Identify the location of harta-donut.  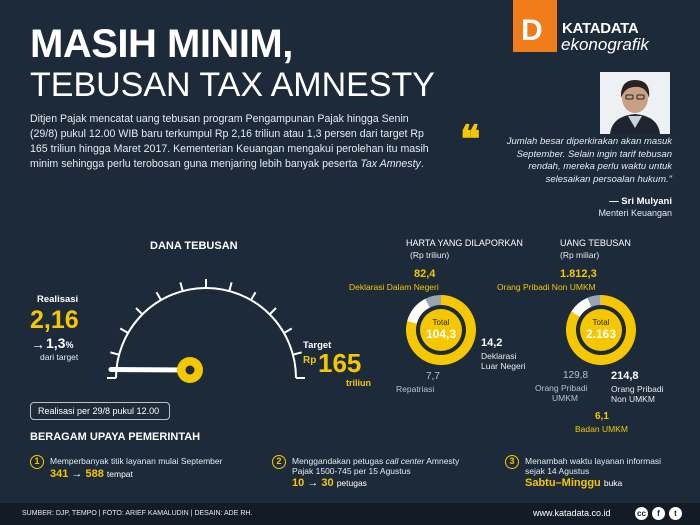
(441, 330).